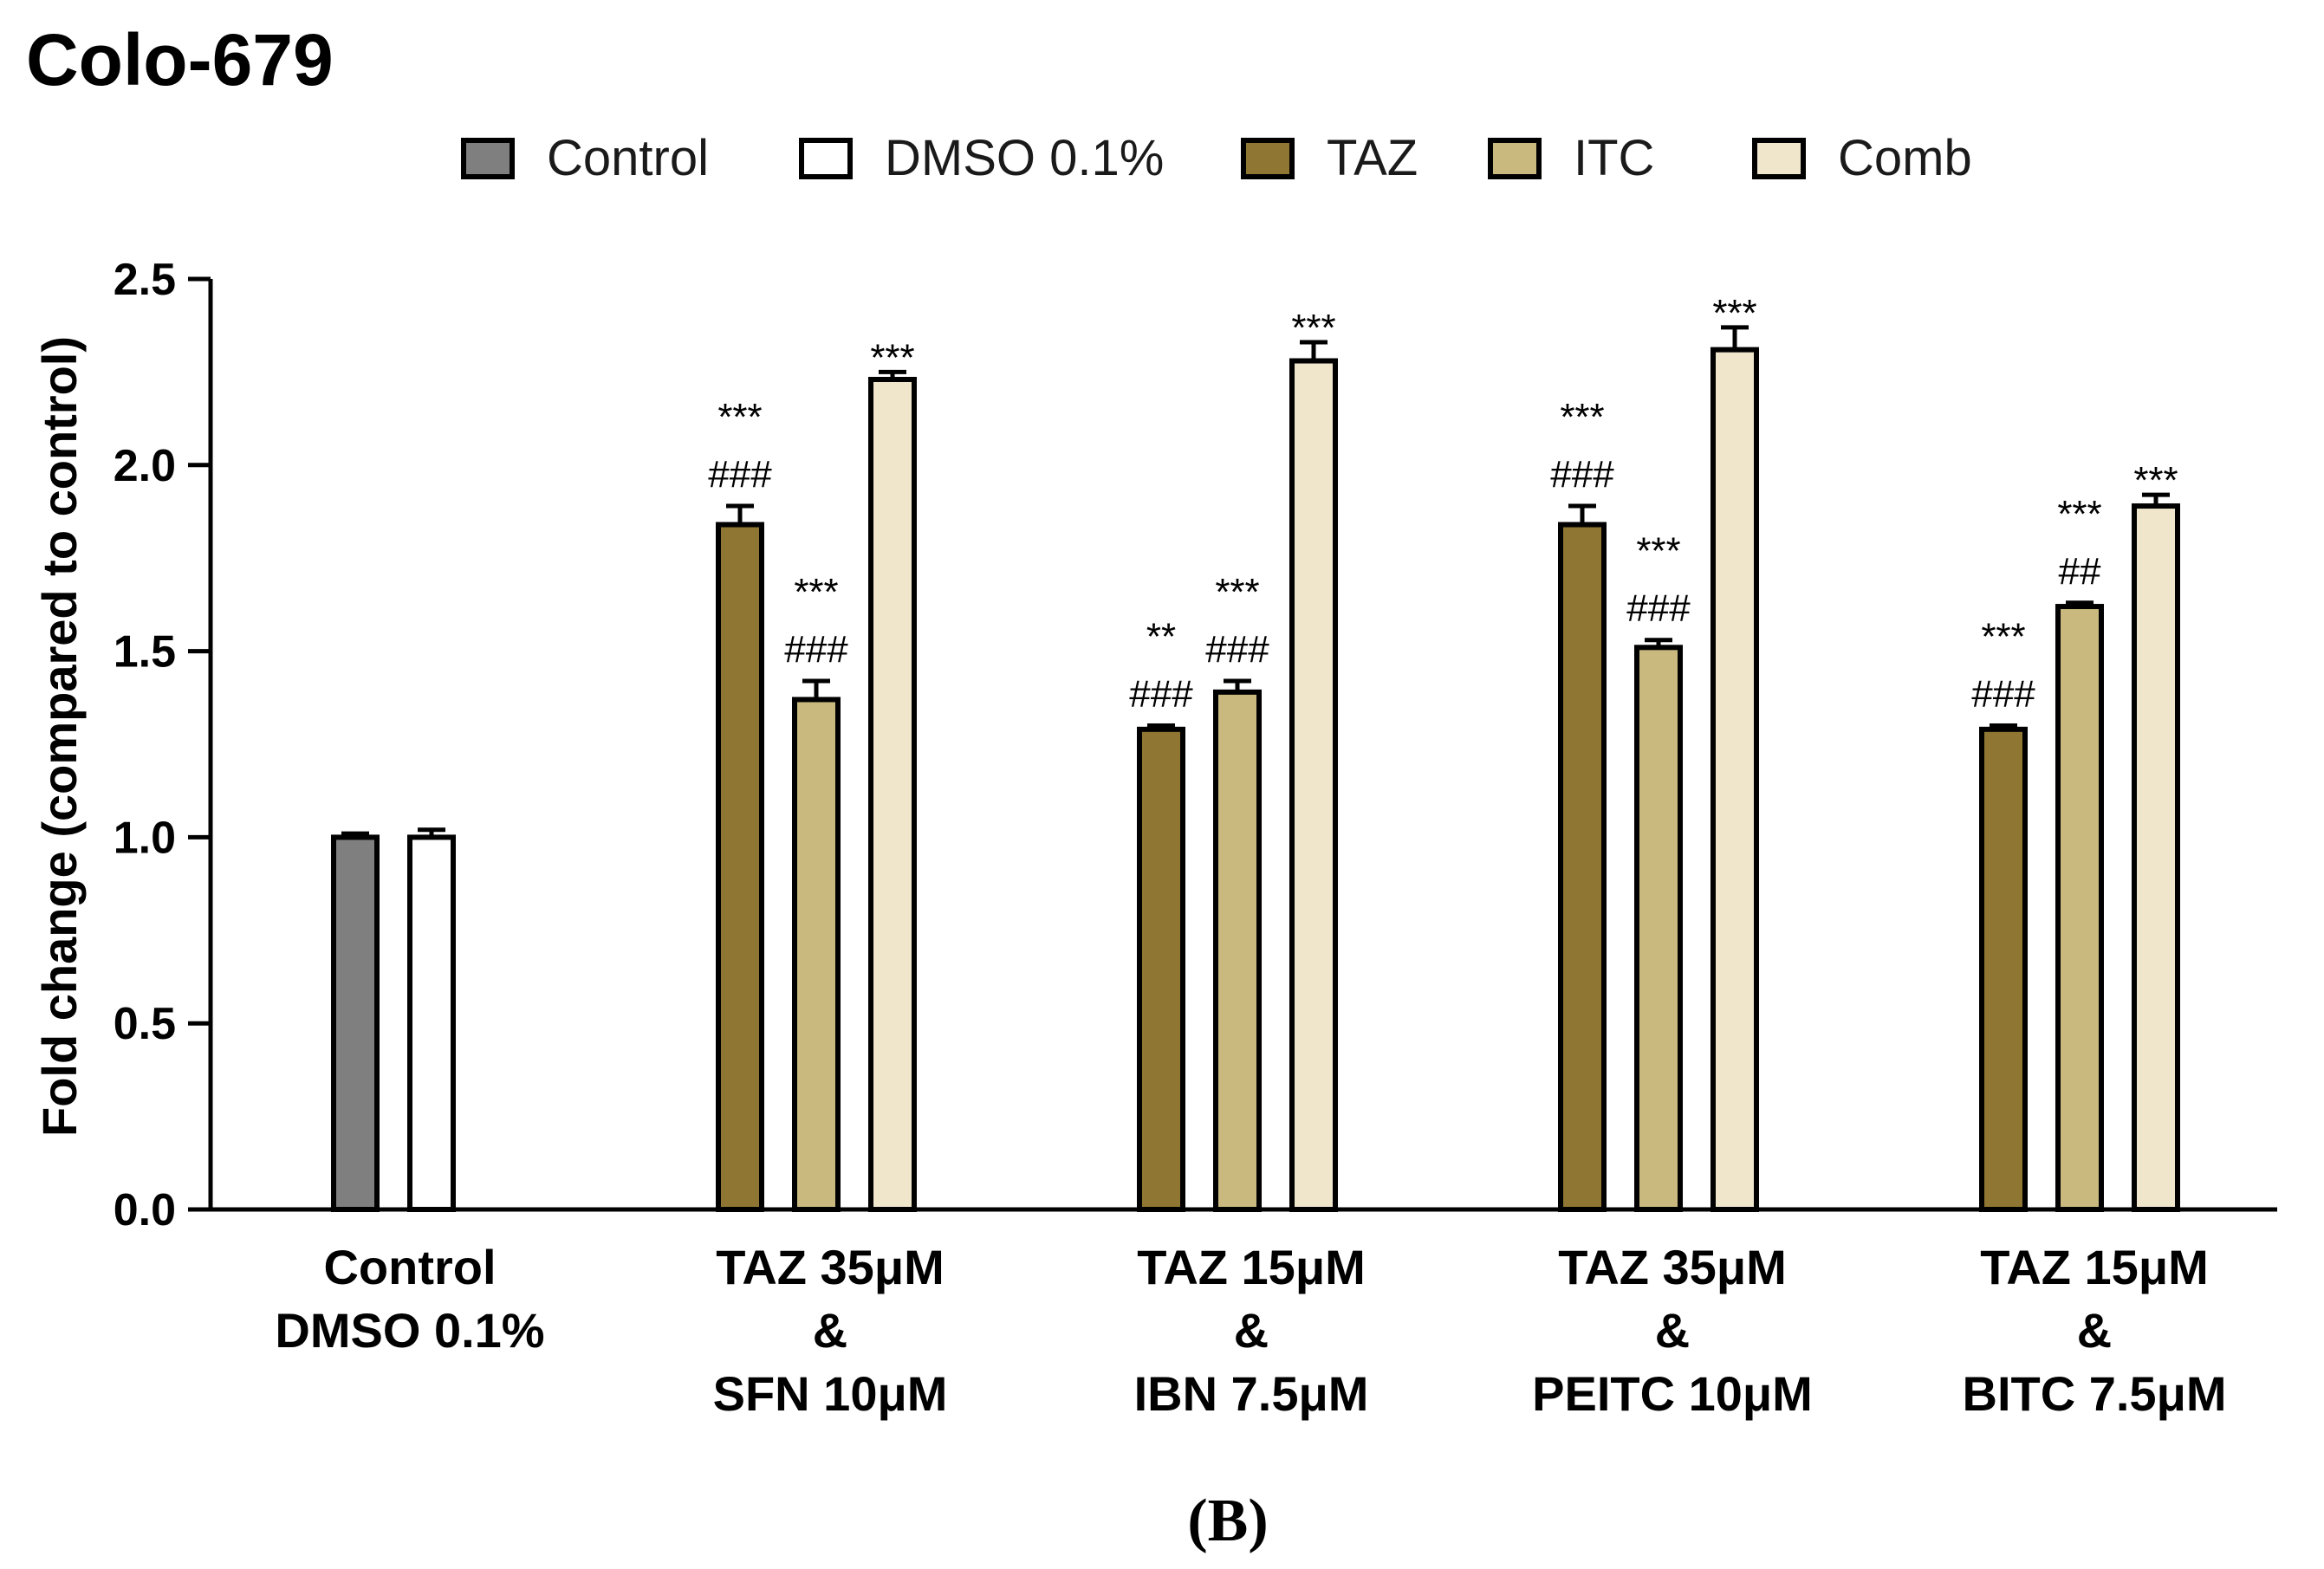  Describe the element at coordinates (1571, 158) in the screenshot. I see `legend-item: ITC` at that location.